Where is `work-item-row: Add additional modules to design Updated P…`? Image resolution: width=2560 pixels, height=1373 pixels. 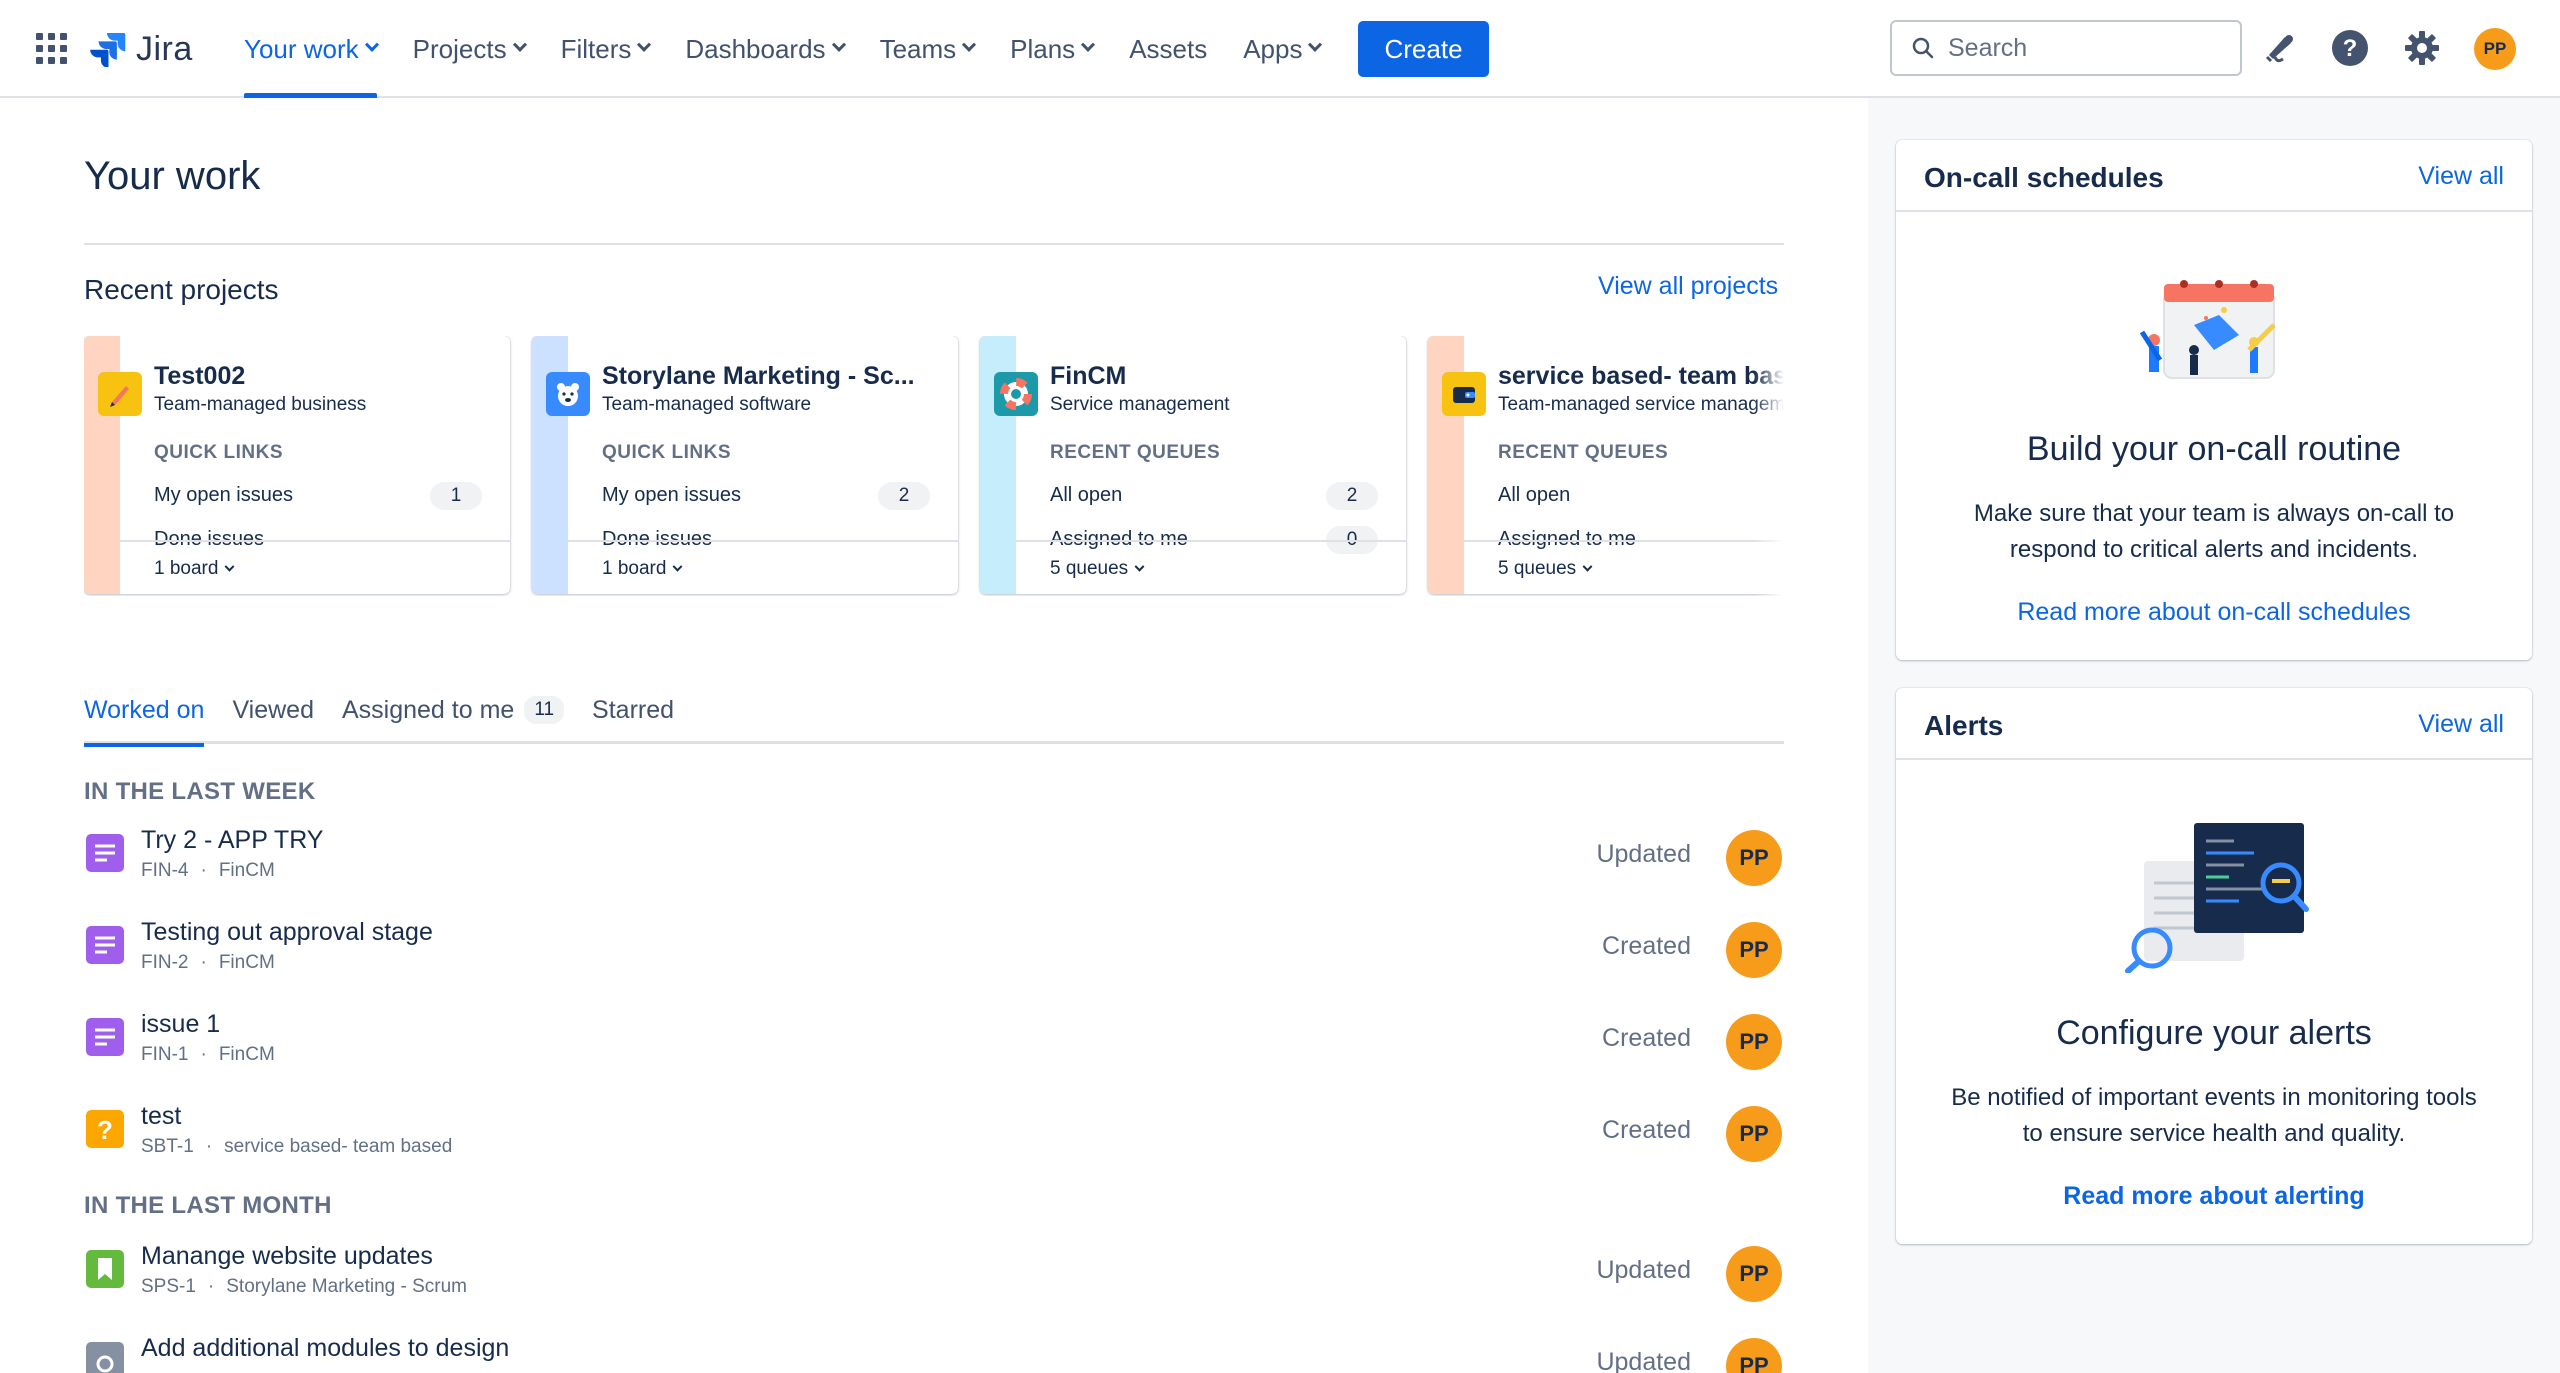
work-item-row: Add additional modules to design Updated P… is located at coordinates (934, 1351).